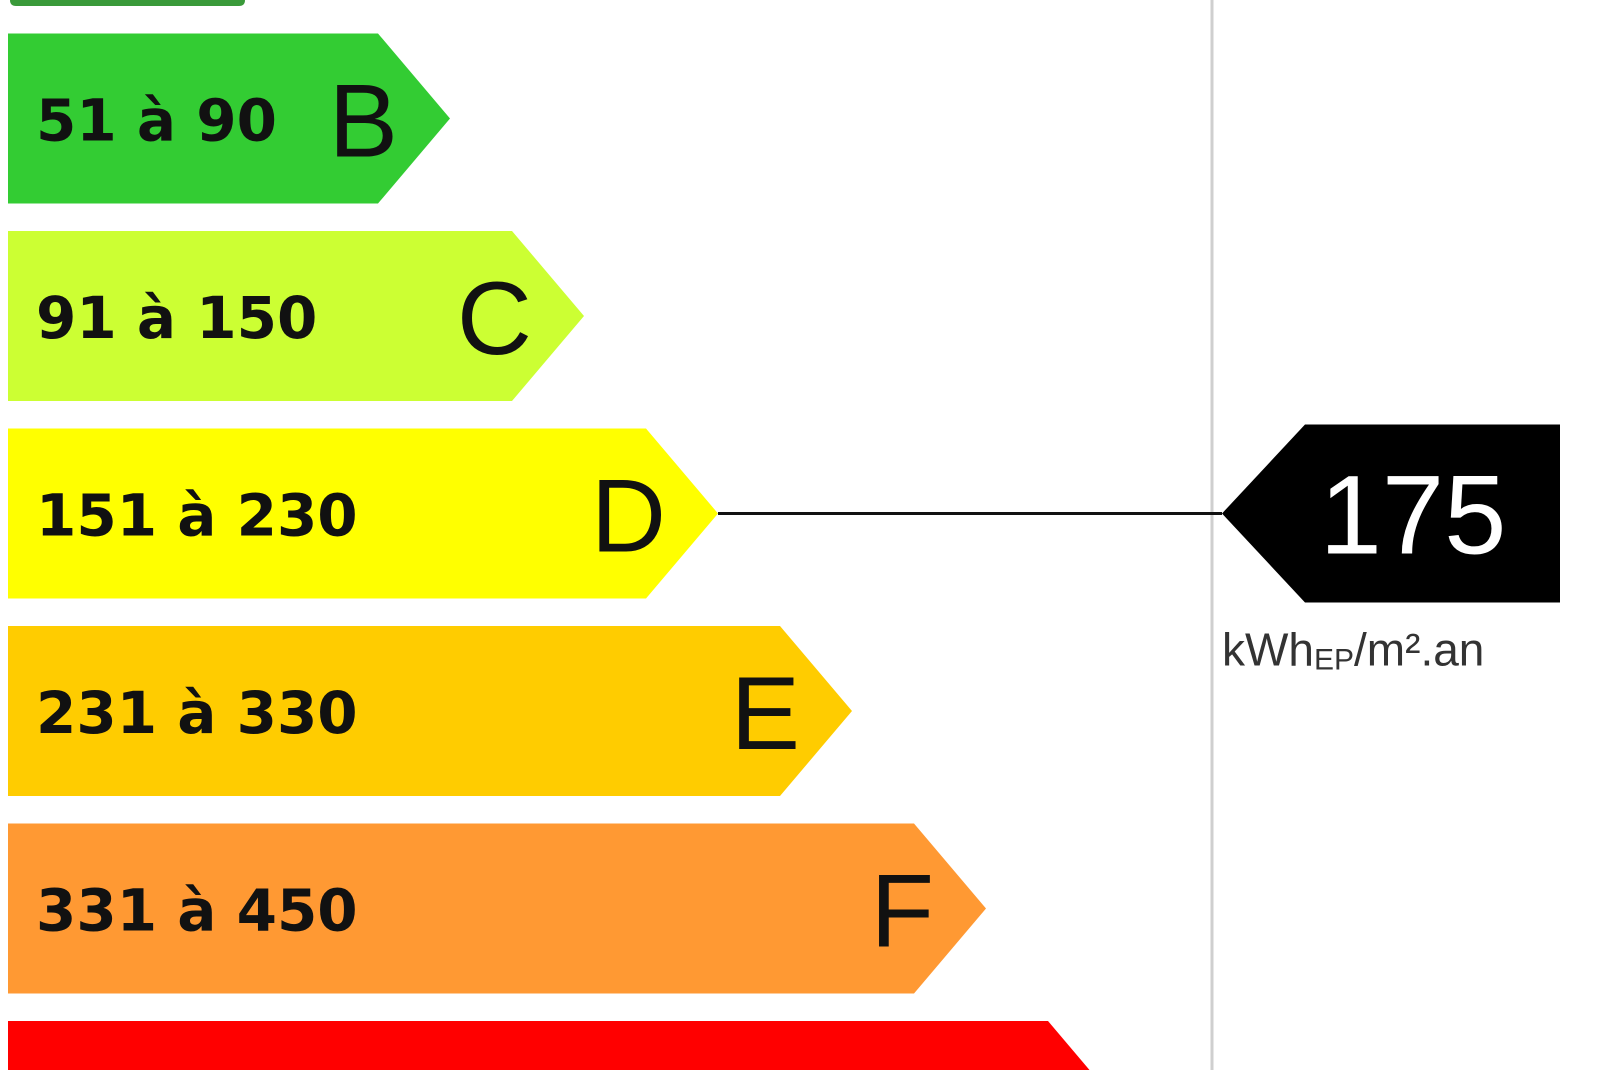  What do you see at coordinates (176, 318) in the screenshot?
I see `class-range: 91 à 150` at bounding box center [176, 318].